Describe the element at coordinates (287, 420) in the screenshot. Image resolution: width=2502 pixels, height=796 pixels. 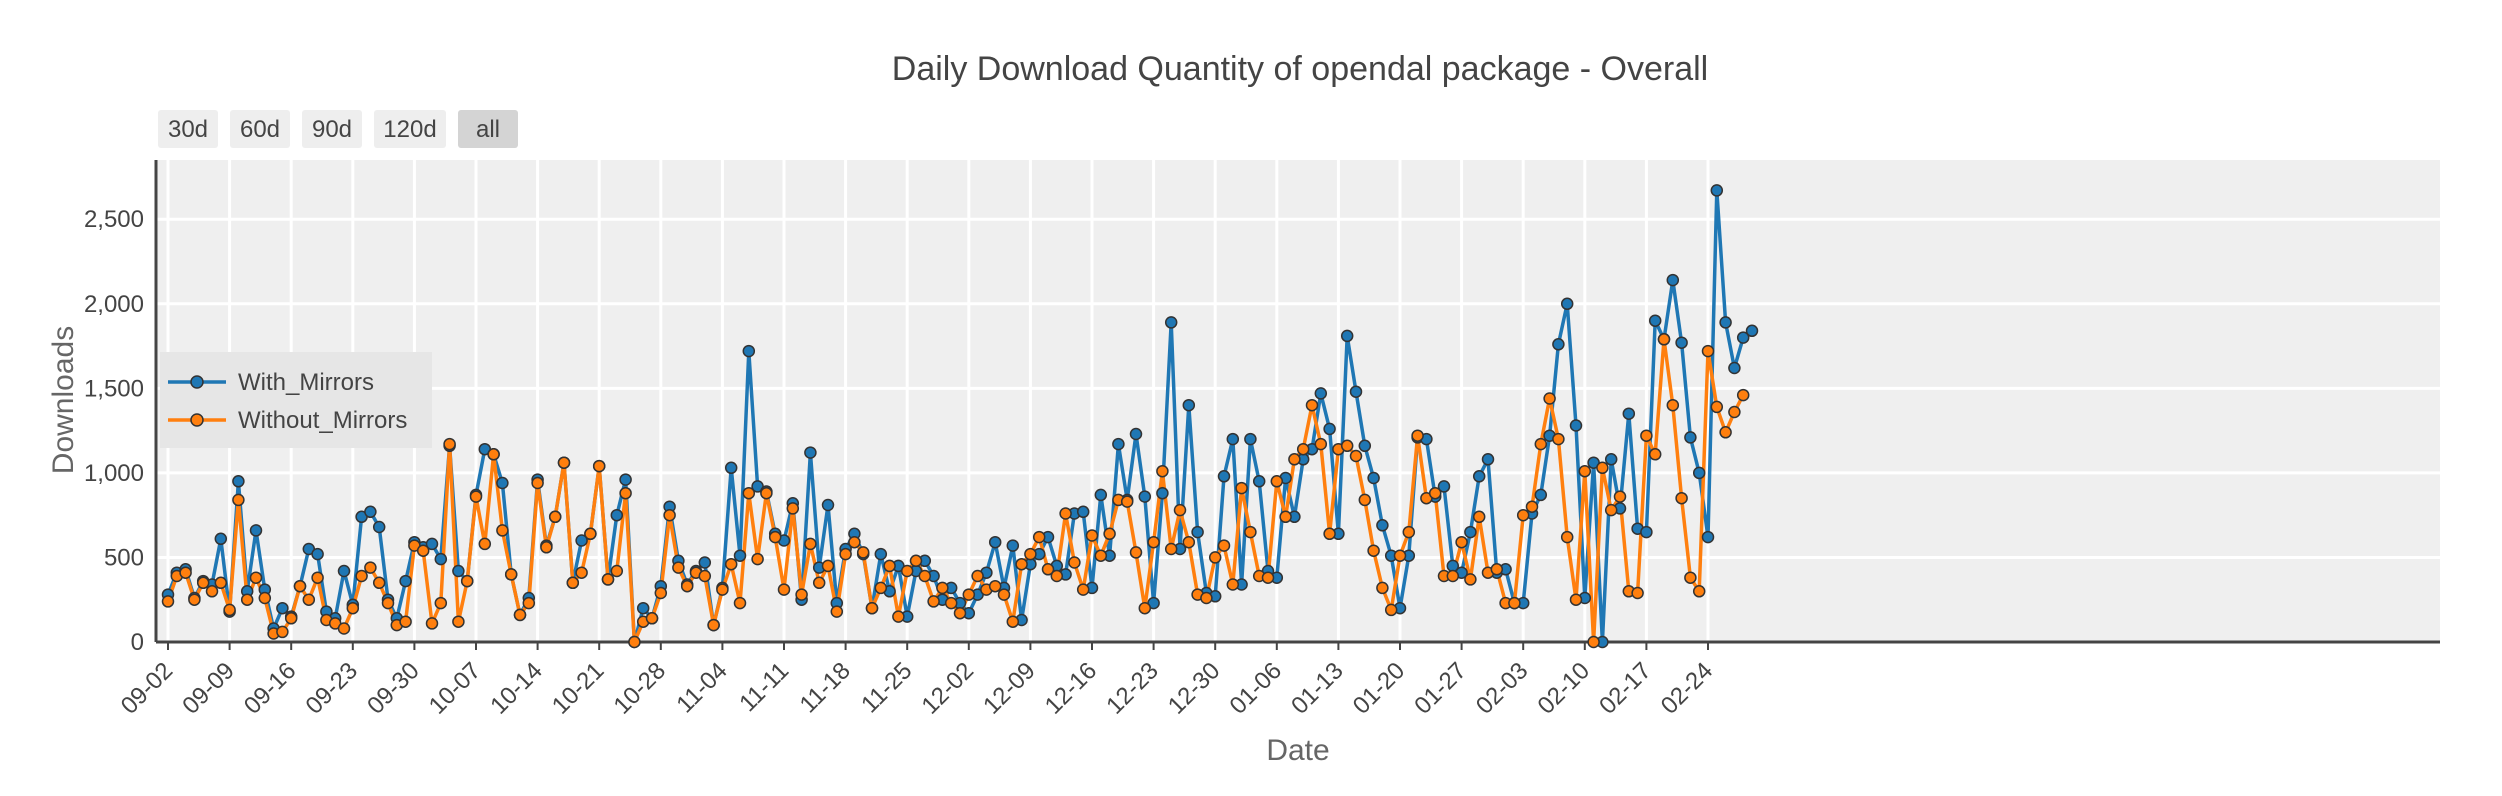
I see `legend-item-without-mirrors: Without_Mirrors` at that location.